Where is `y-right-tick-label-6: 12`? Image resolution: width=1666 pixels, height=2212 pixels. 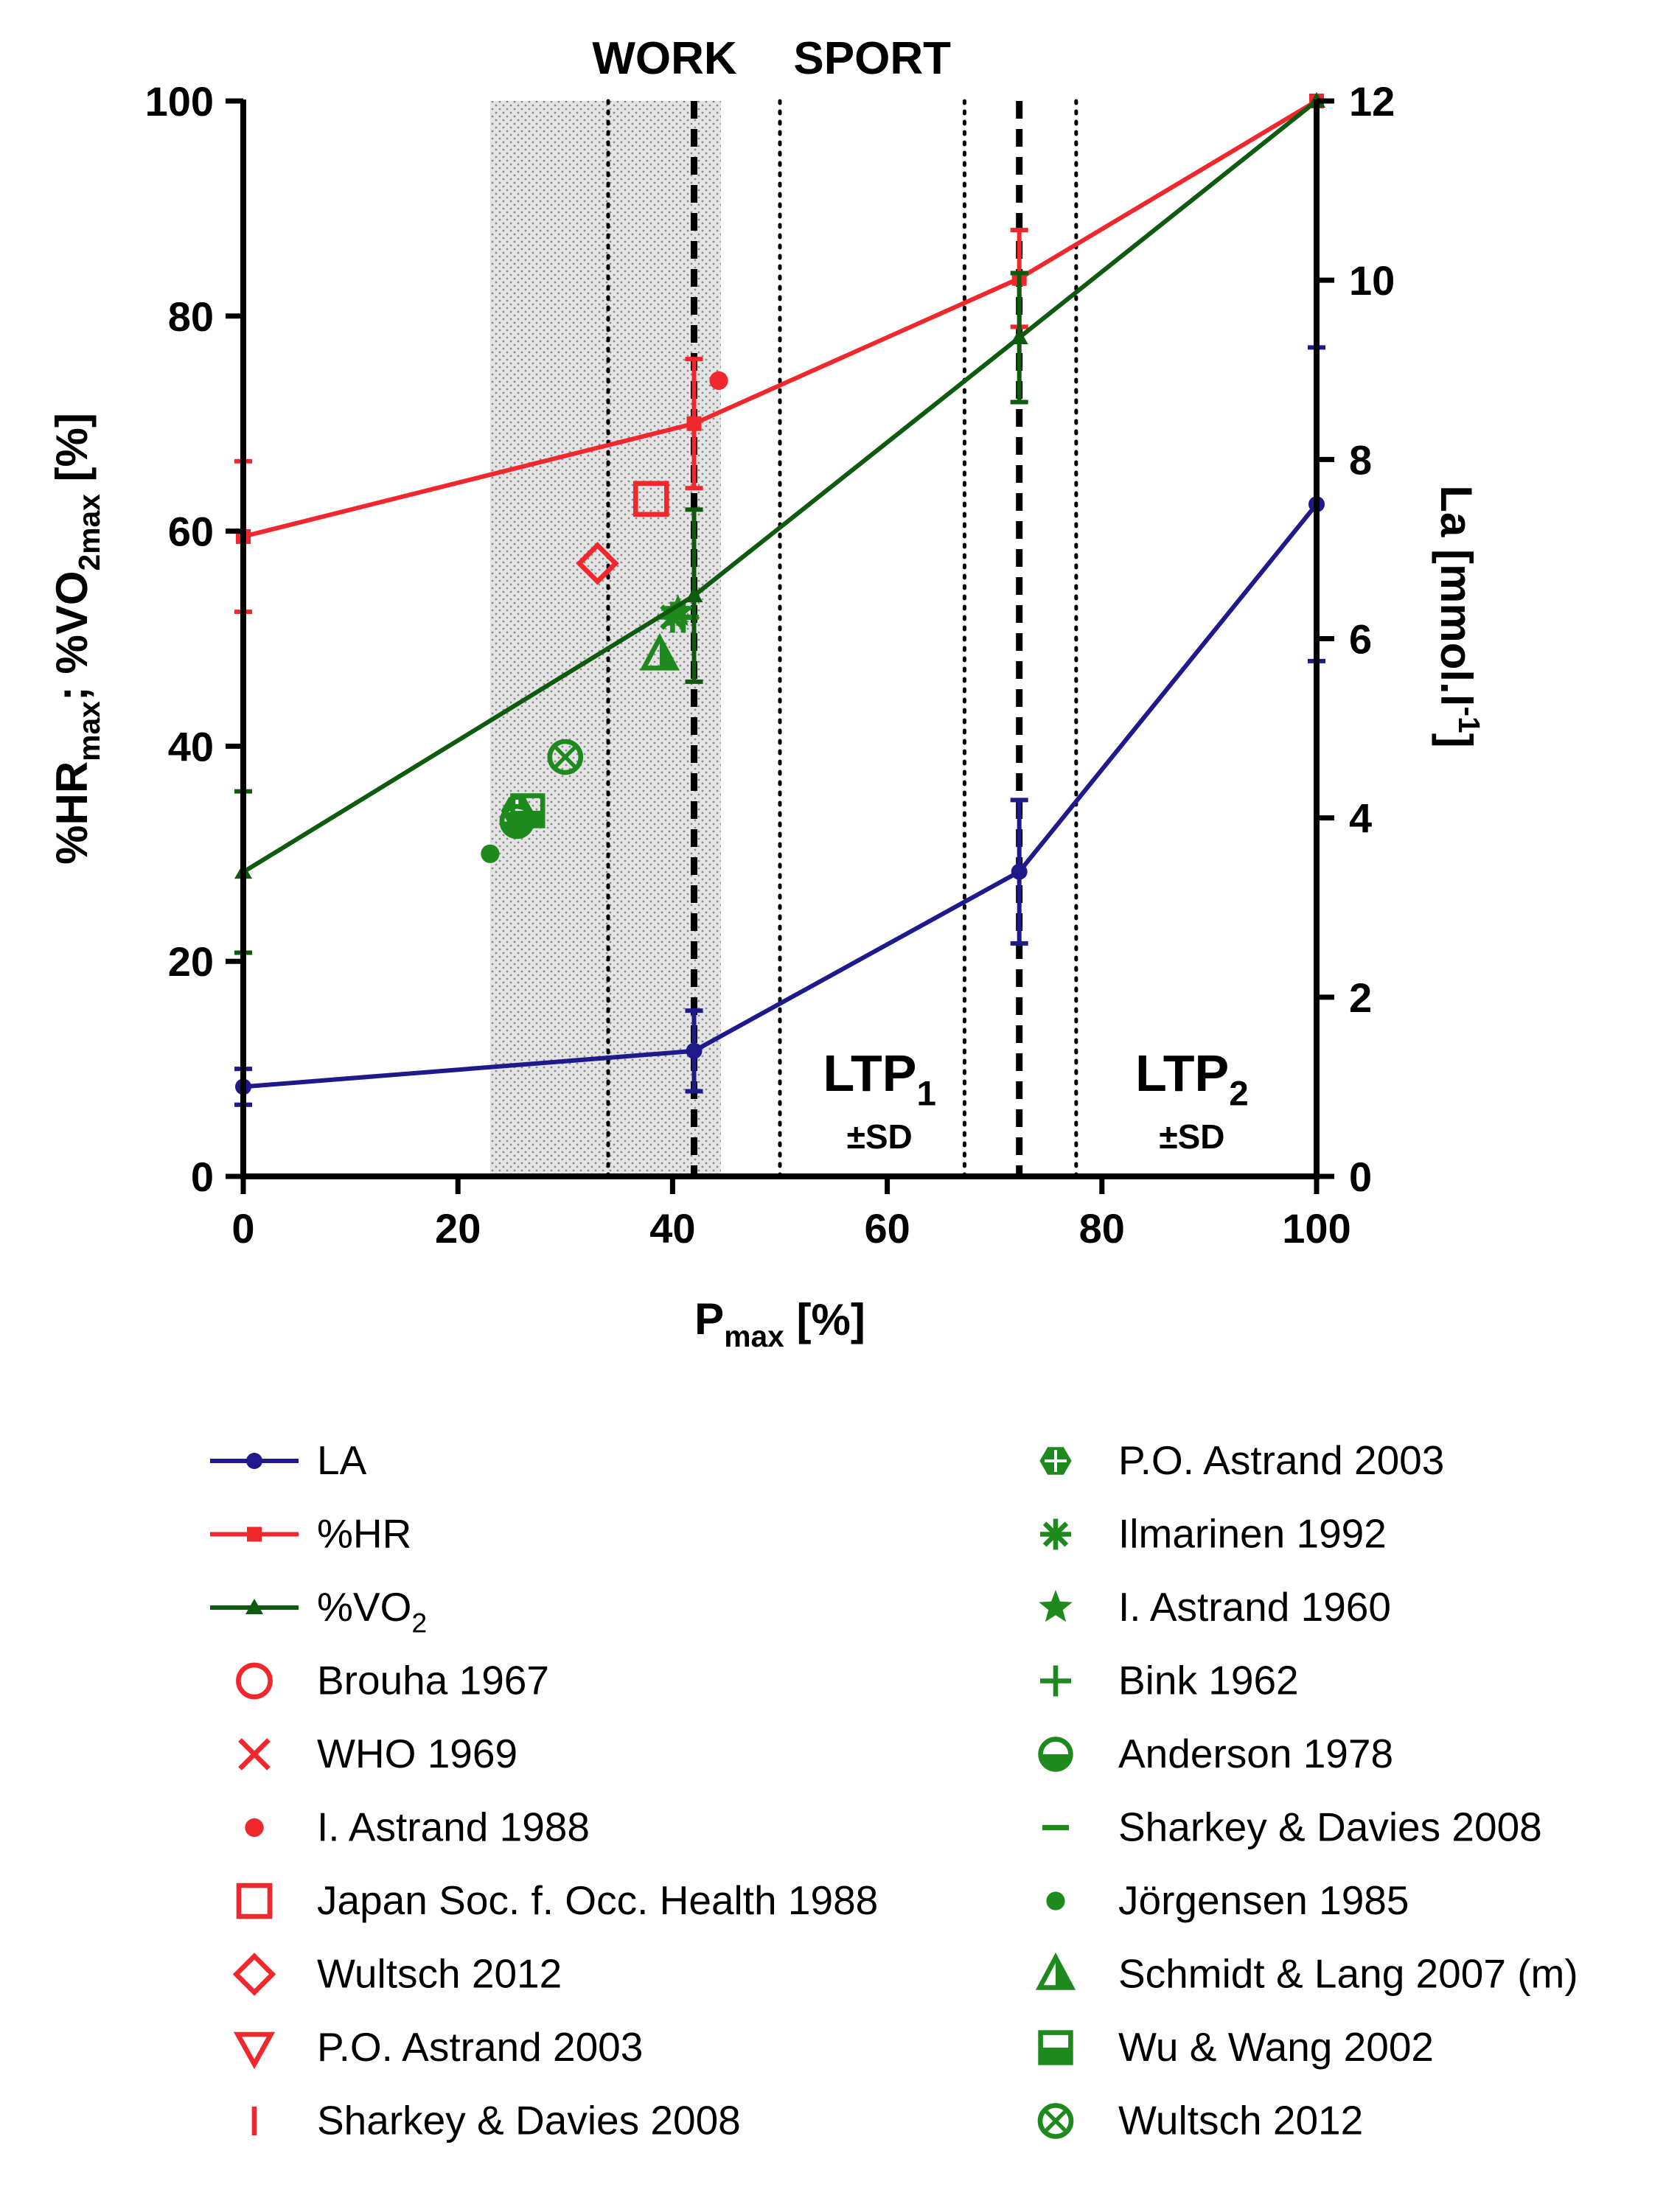
y-right-tick-label-6: 12 is located at coordinates (1372, 101).